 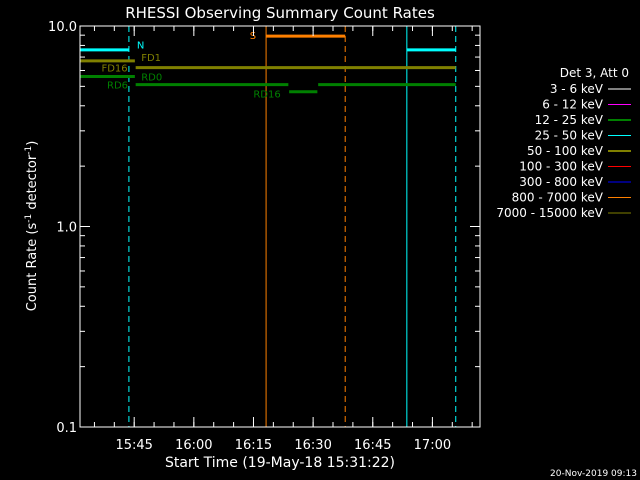 I want to click on y-tick-label: 1.0, so click(x=66, y=228).